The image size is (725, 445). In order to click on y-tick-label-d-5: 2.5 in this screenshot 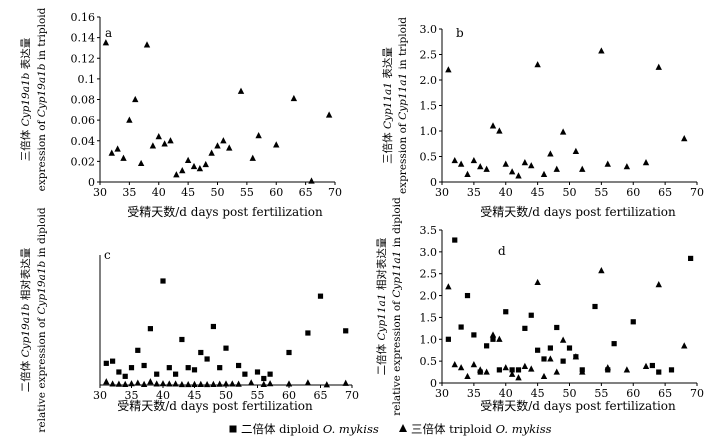, I will do `click(429, 274)`.